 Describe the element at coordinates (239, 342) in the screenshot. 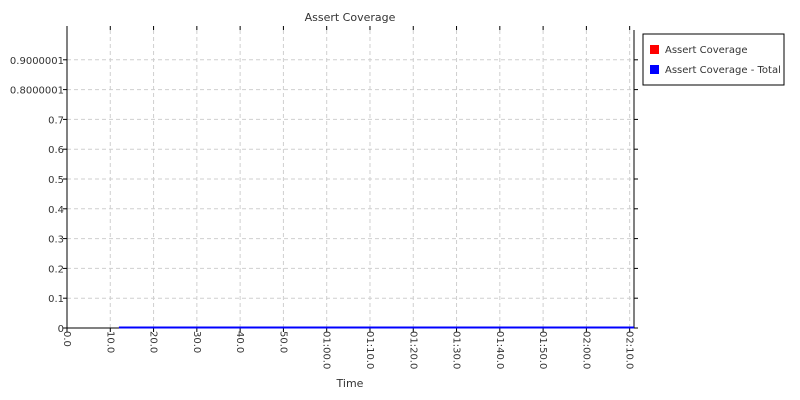

I see `x-tick-label: 40.0` at that location.